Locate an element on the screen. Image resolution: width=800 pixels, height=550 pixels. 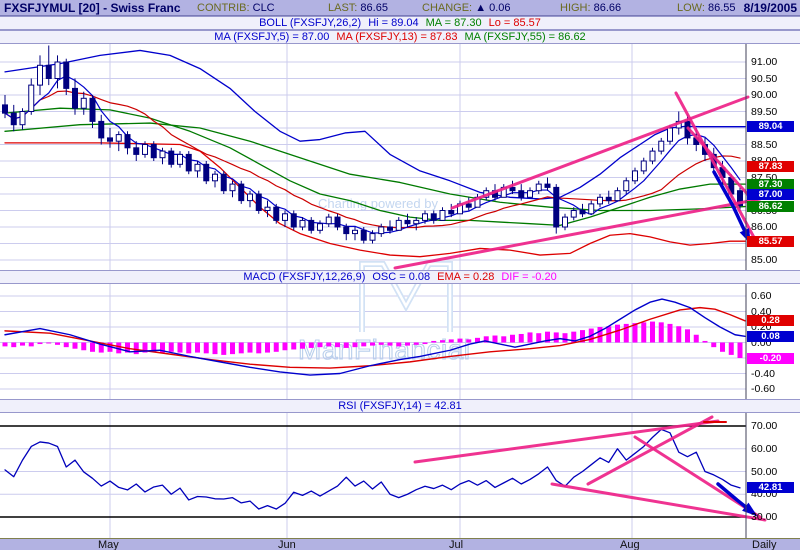
x-axis-label: Daily is located at coordinates (764, 544).